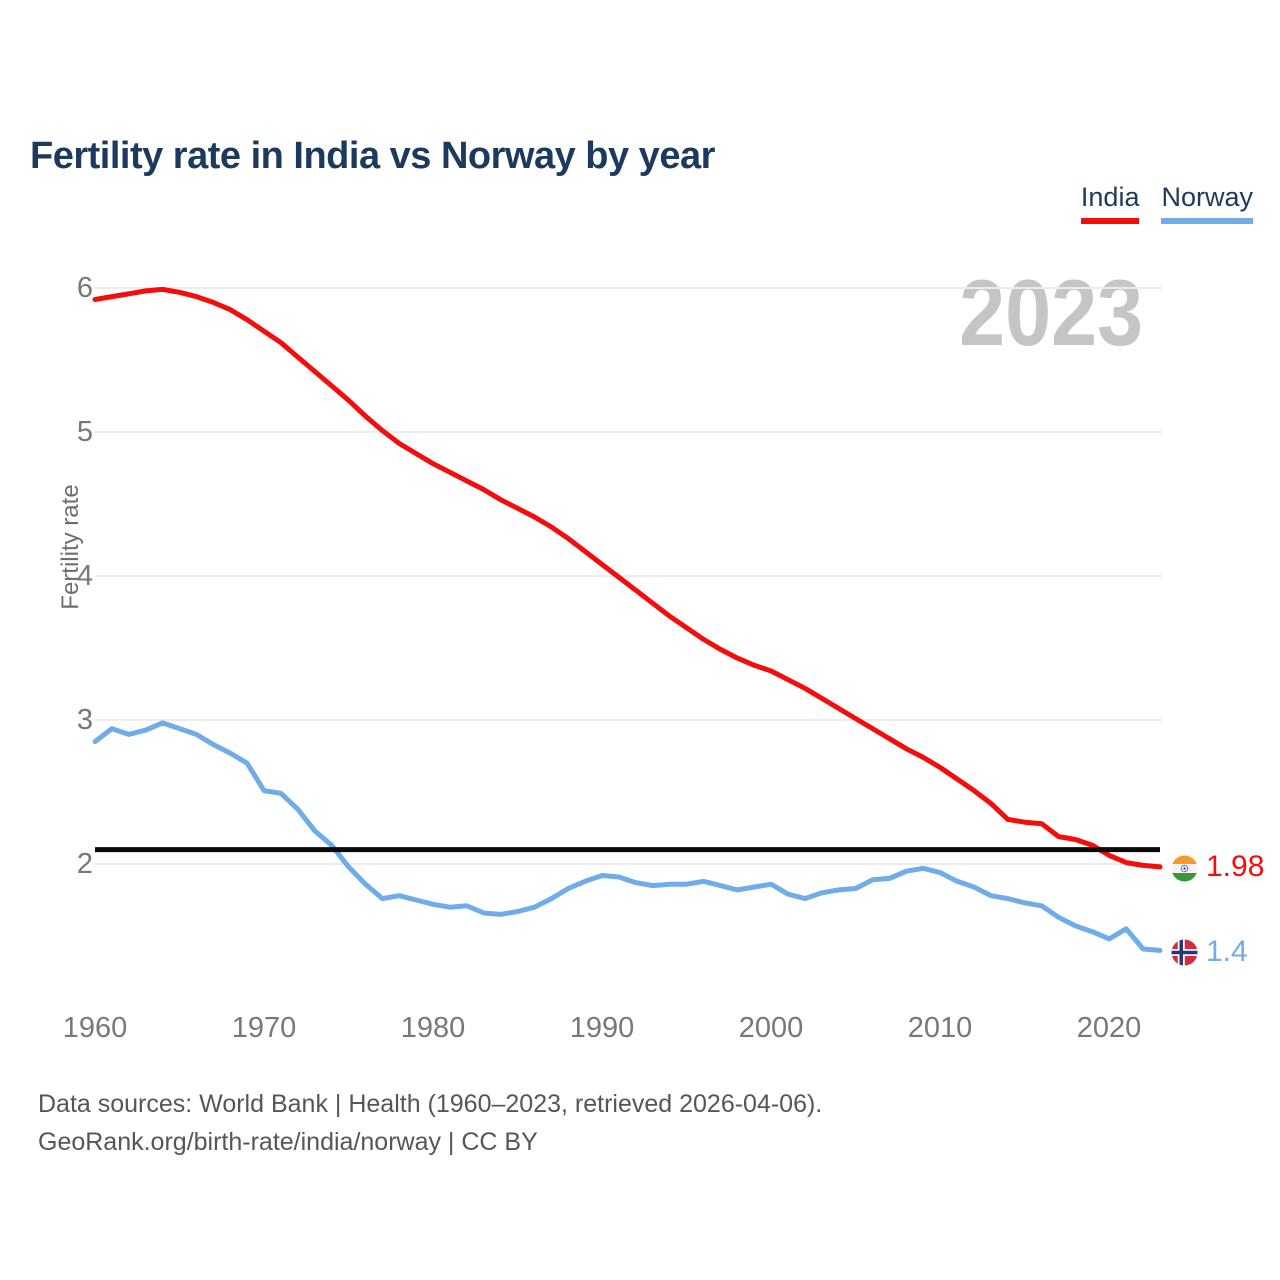  What do you see at coordinates (264, 1028) in the screenshot?
I see `x-tick-1970: 1970` at bounding box center [264, 1028].